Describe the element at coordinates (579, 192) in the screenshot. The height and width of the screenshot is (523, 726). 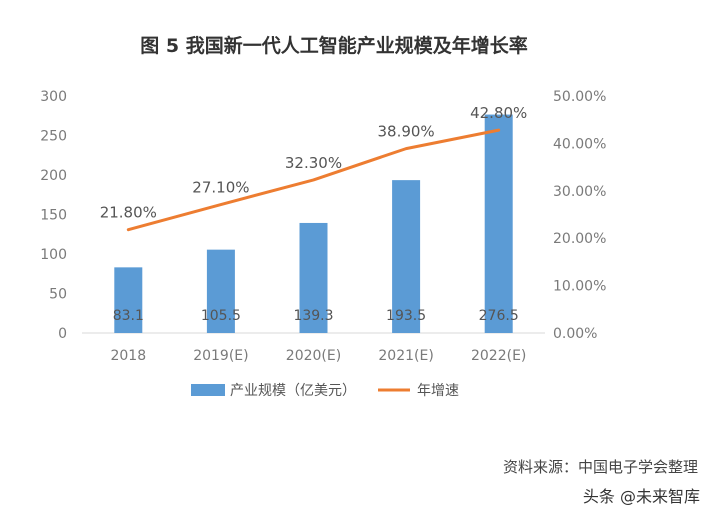
I see `right-axis-tick: 30.00%` at that location.